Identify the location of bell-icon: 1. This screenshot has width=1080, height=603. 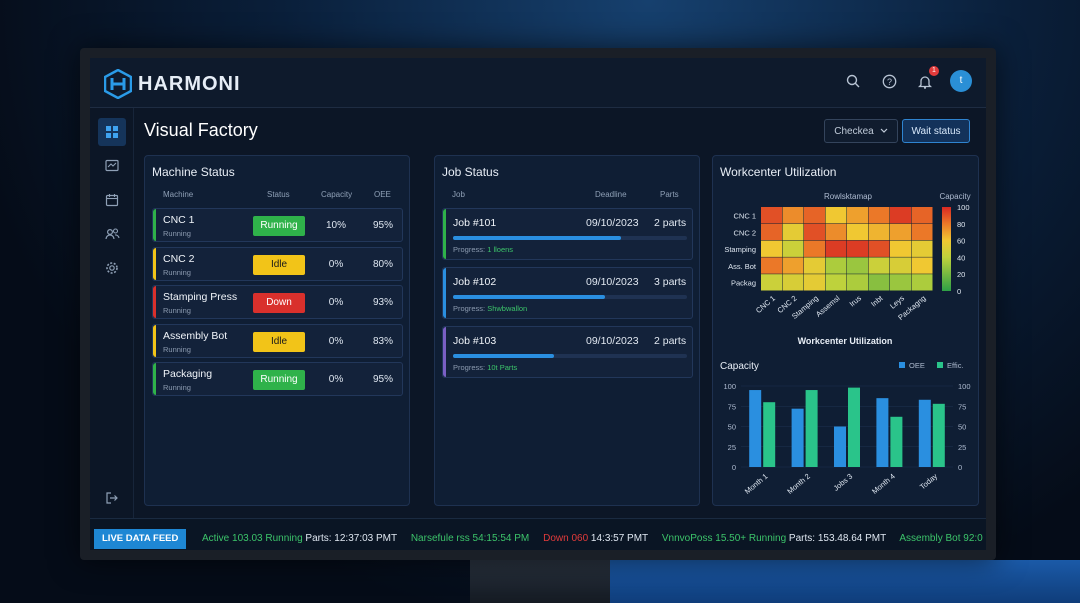
(926, 79).